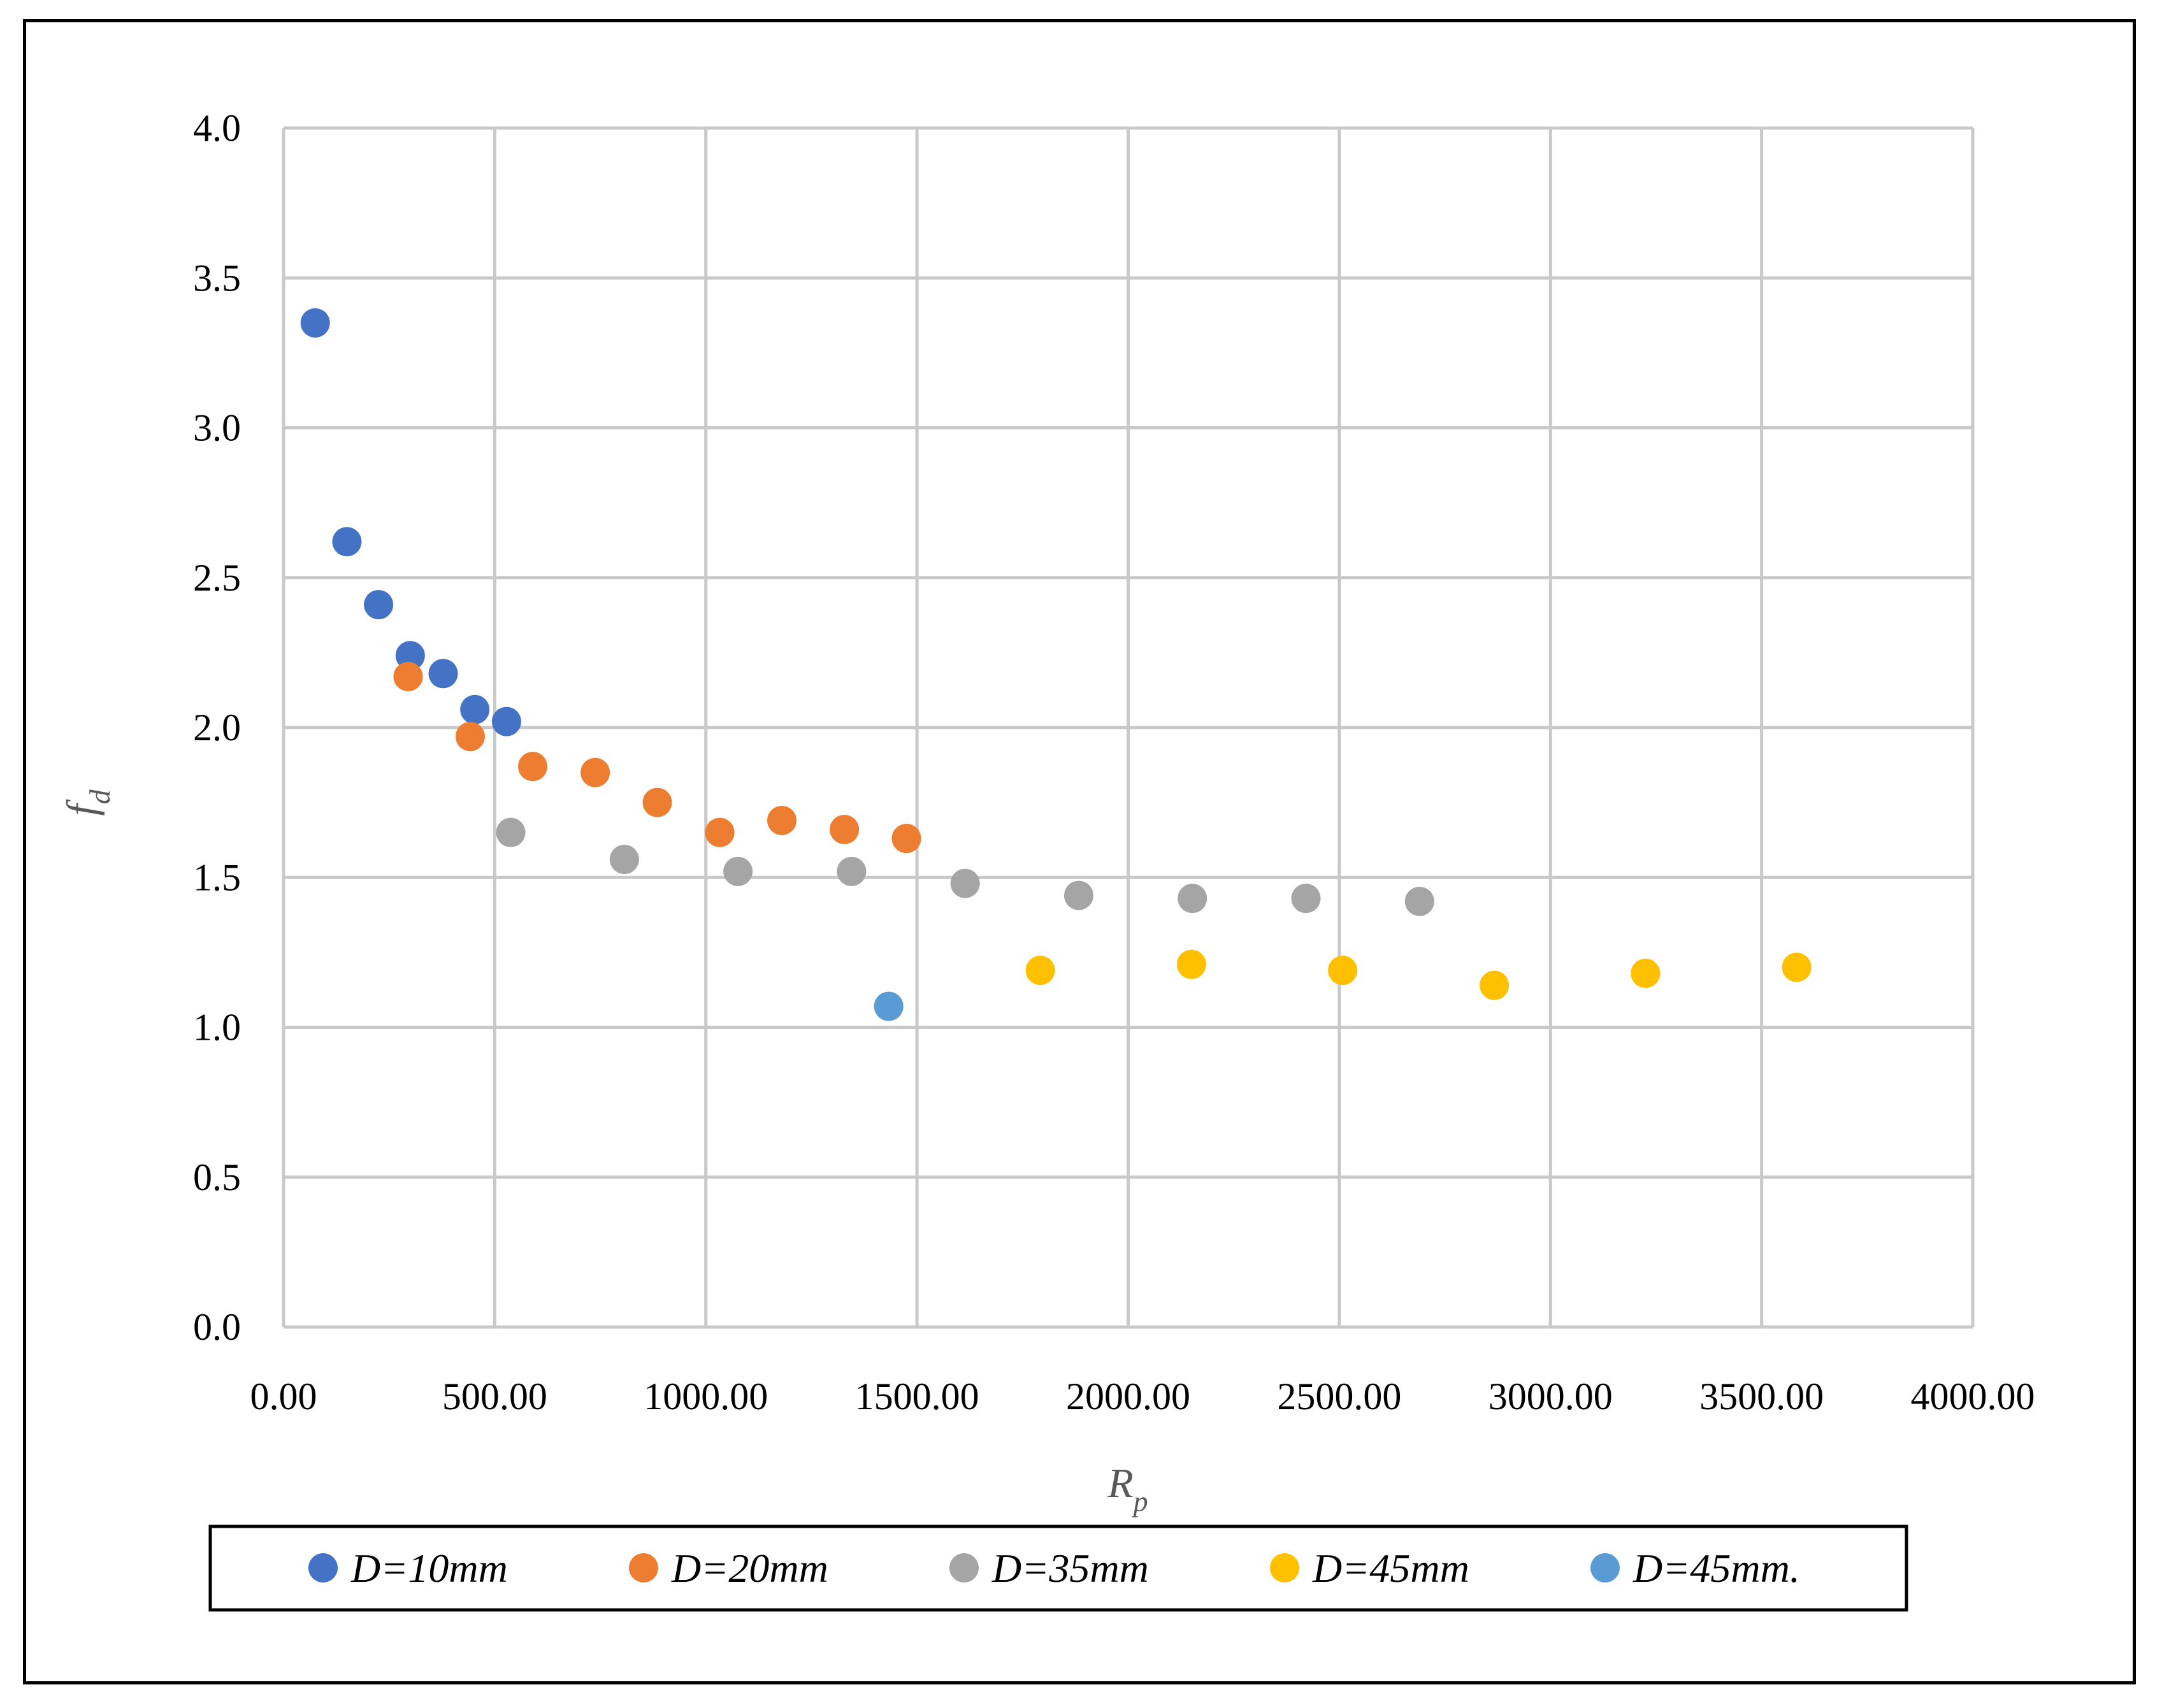  I want to click on legend-label: D=35mm, so click(1070, 1568).